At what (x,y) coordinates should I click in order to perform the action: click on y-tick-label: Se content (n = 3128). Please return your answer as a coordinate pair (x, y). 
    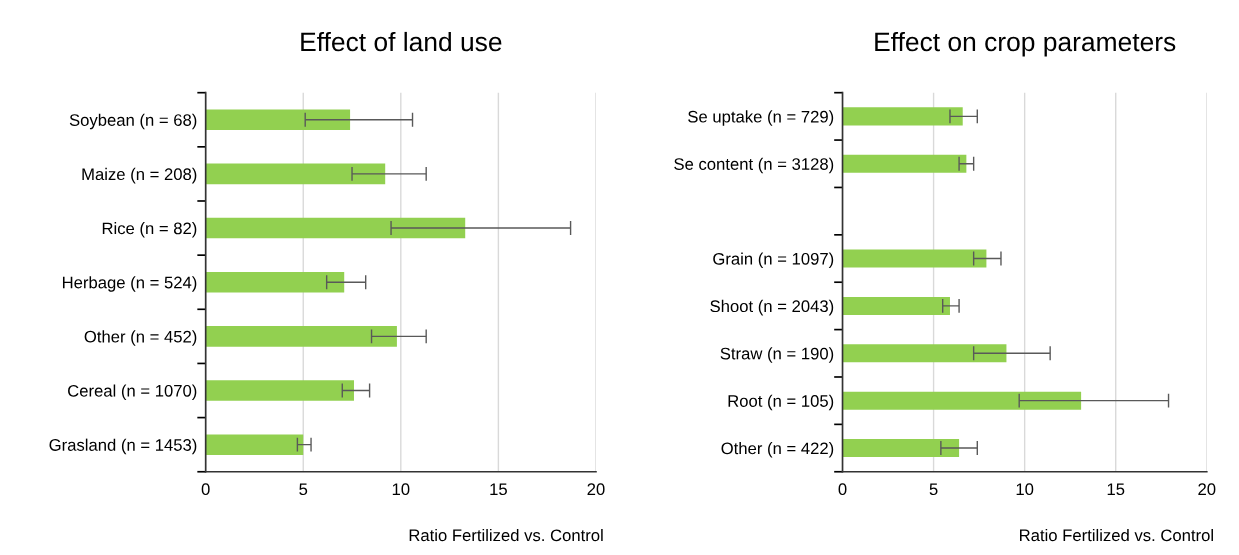
    Looking at the image, I should click on (754, 165).